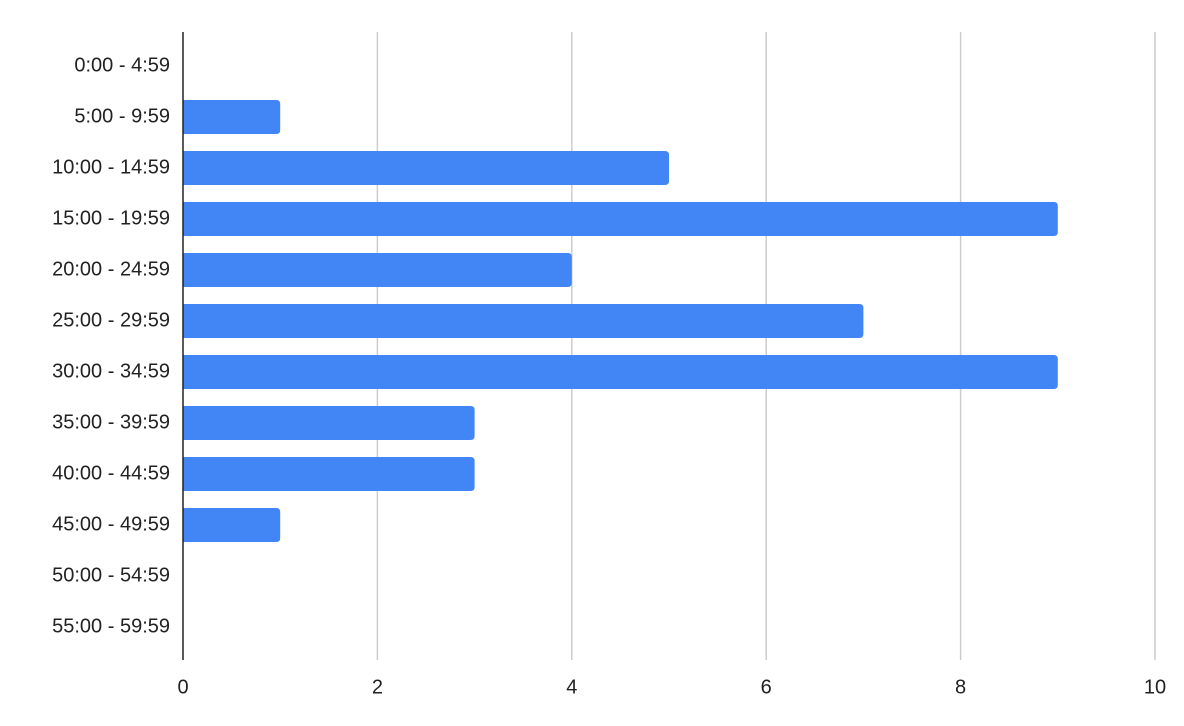 Image resolution: width=1184 pixels, height=726 pixels. Describe the element at coordinates (111, 269) in the screenshot. I see `y-tick-label: 20:00 - 24:59` at that location.